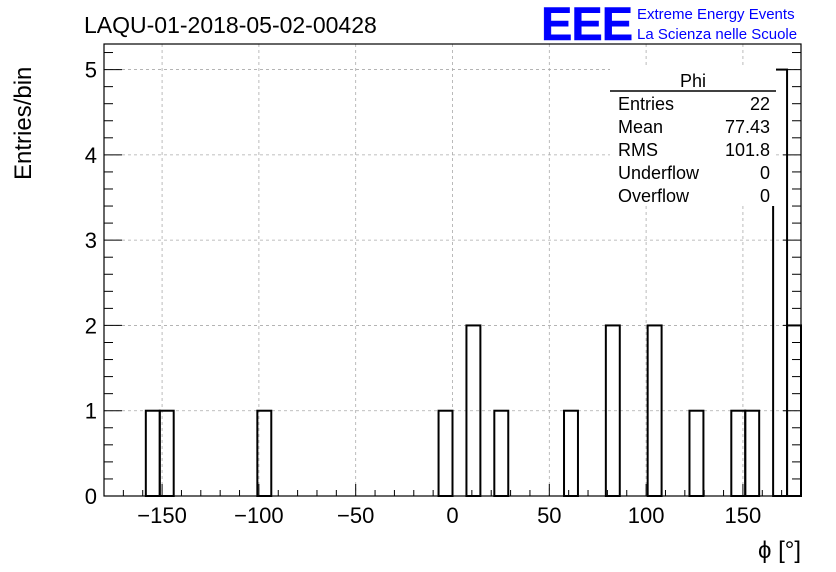 Image resolution: width=836 pixels, height=572 pixels. Describe the element at coordinates (91, 70) in the screenshot. I see `y-tick-label: 5` at that location.